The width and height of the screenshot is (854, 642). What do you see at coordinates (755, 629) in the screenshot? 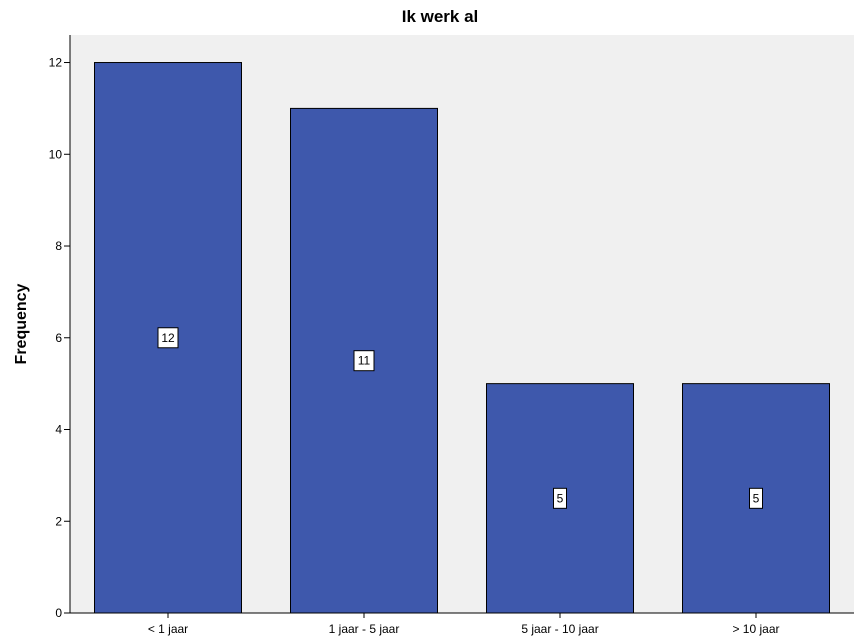
I see `x-tick-label: > 10 jaar` at bounding box center [755, 629].